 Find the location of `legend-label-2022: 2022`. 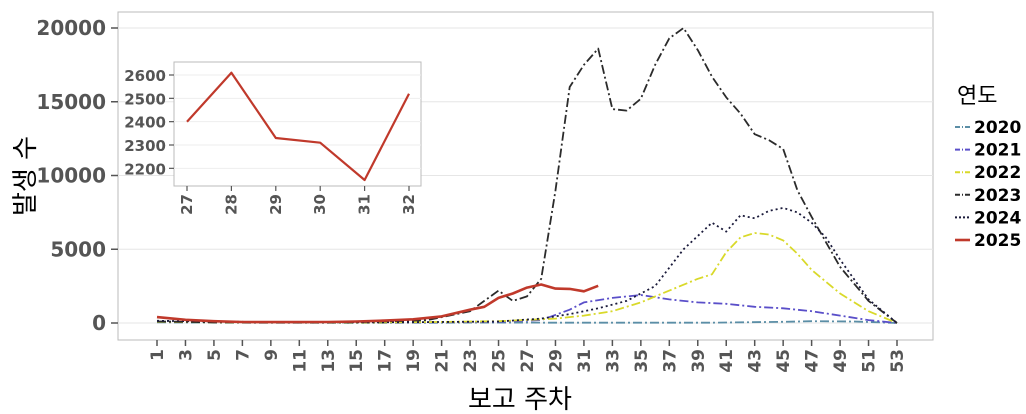

legend-label-2022: 2022 is located at coordinates (997, 173).